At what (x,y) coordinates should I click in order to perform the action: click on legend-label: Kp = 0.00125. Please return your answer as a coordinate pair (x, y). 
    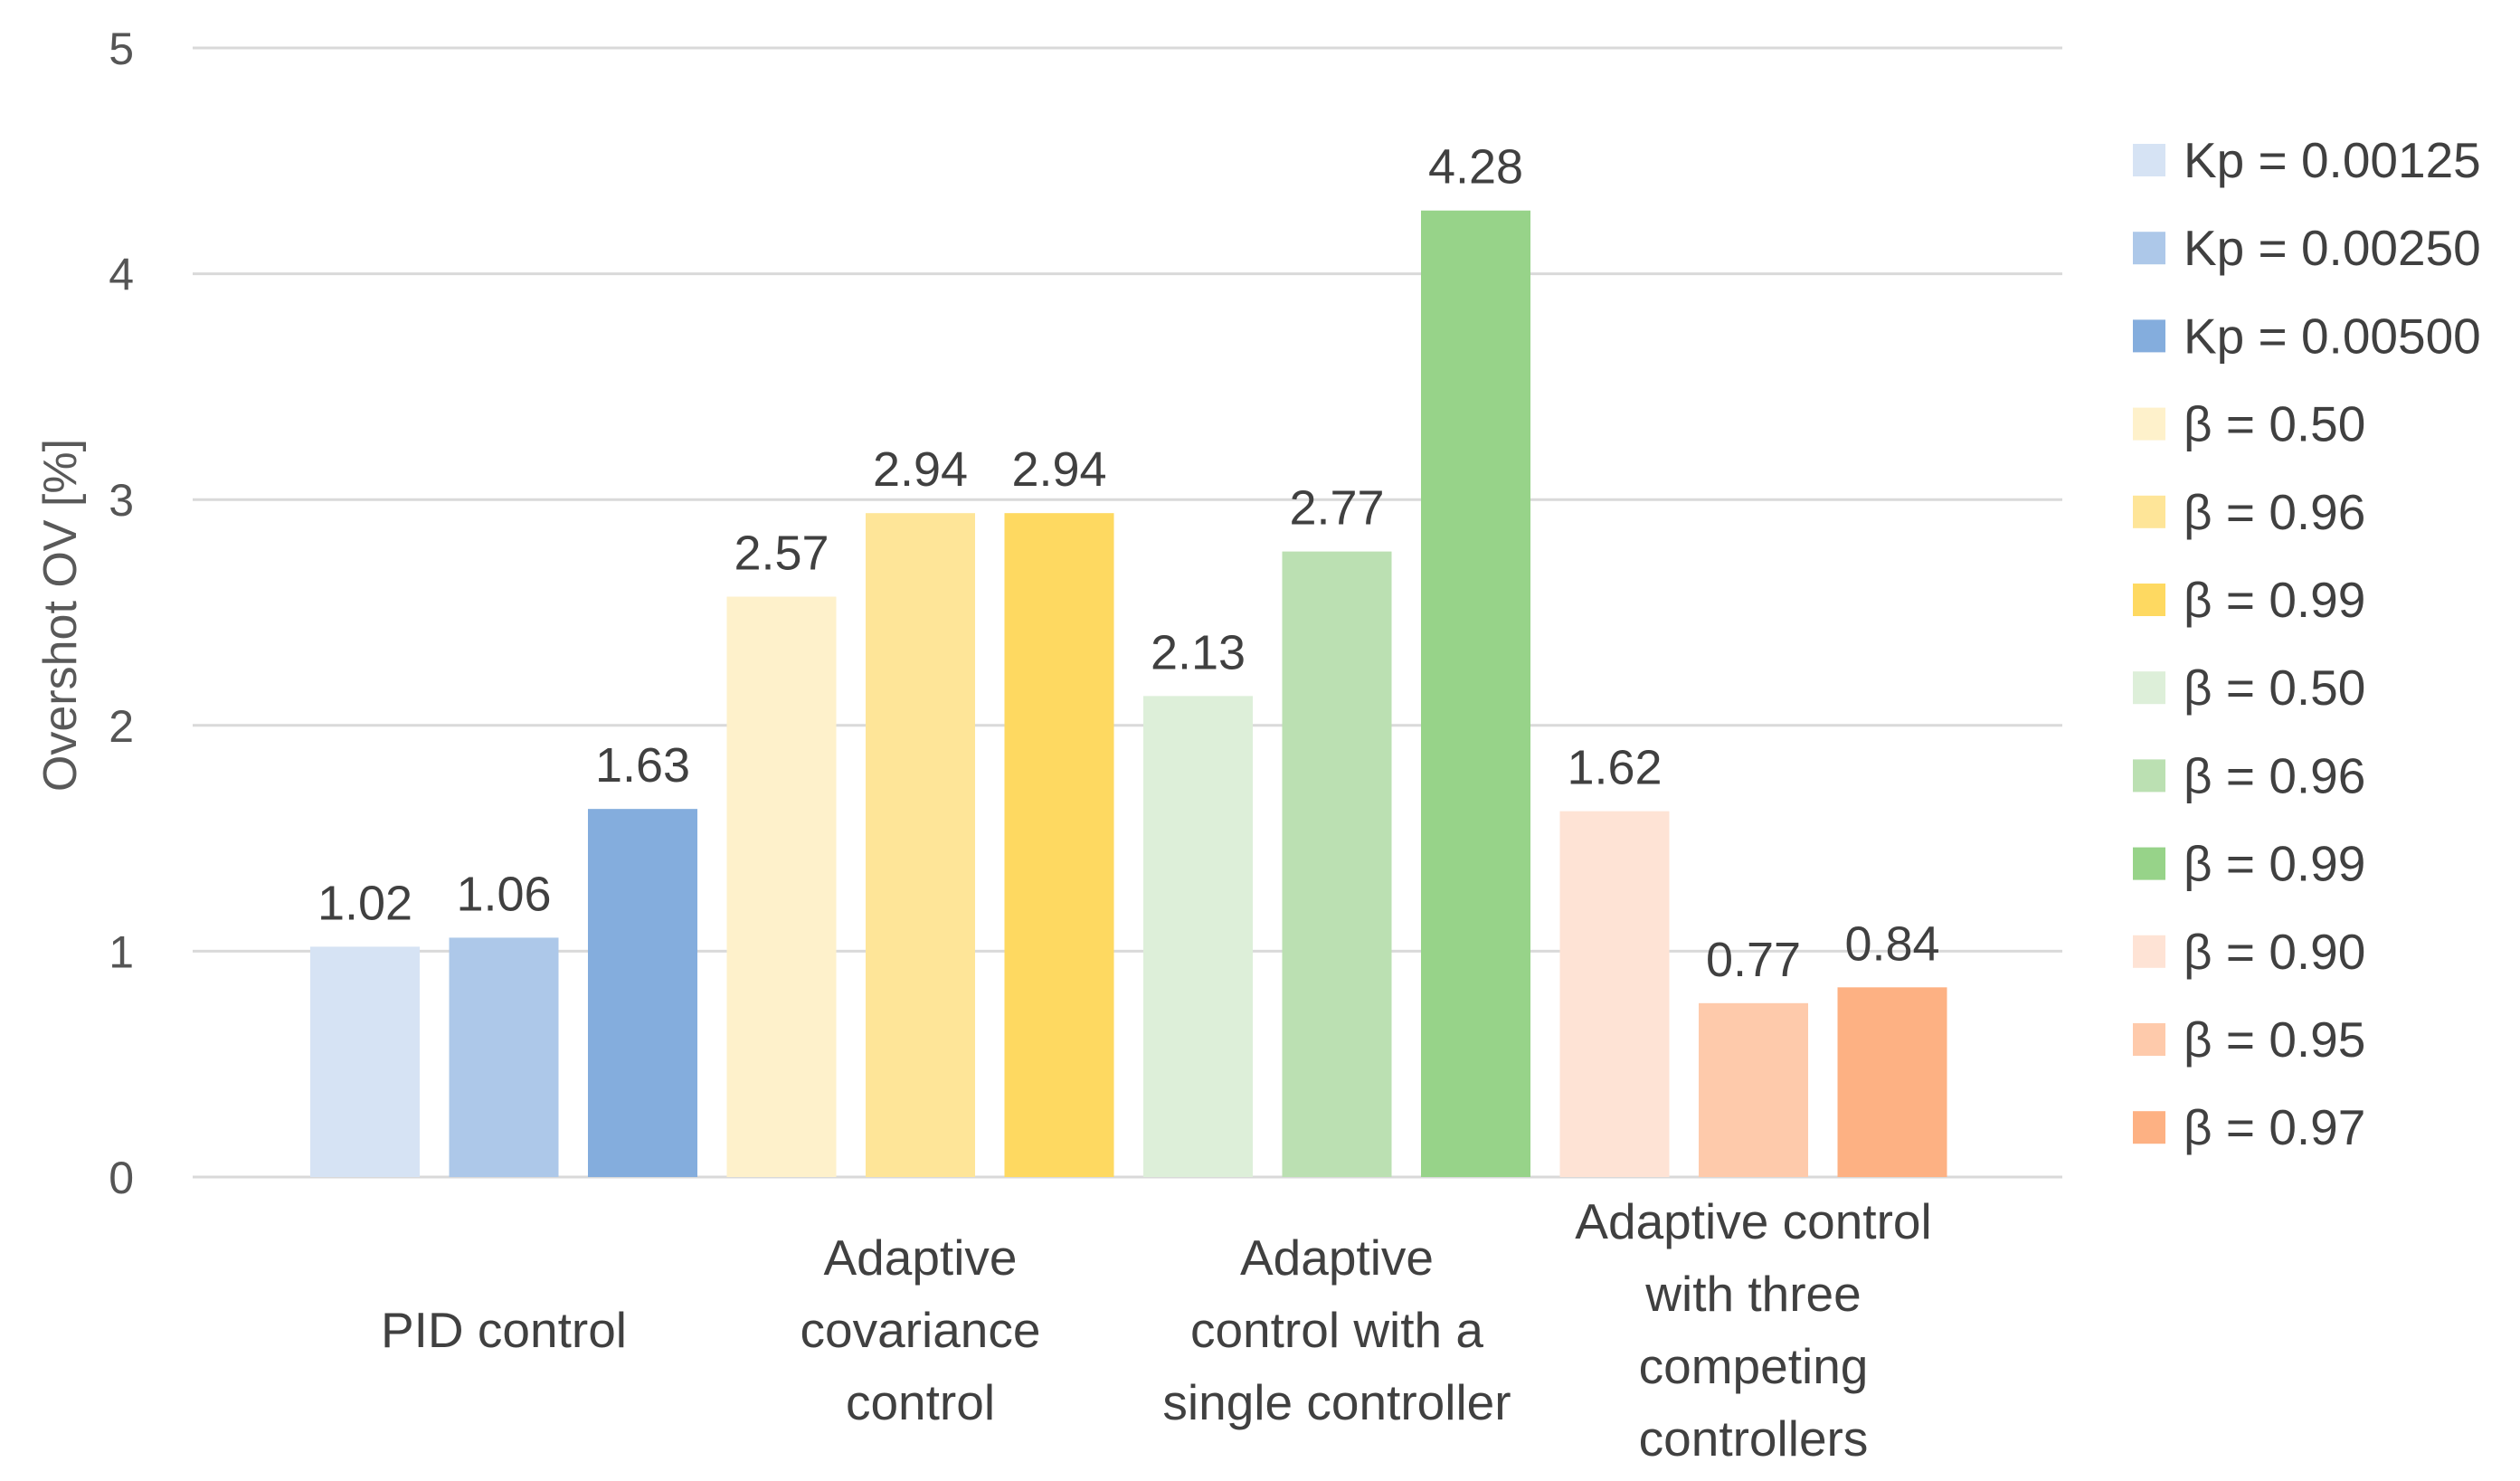
    Looking at the image, I should click on (2332, 160).